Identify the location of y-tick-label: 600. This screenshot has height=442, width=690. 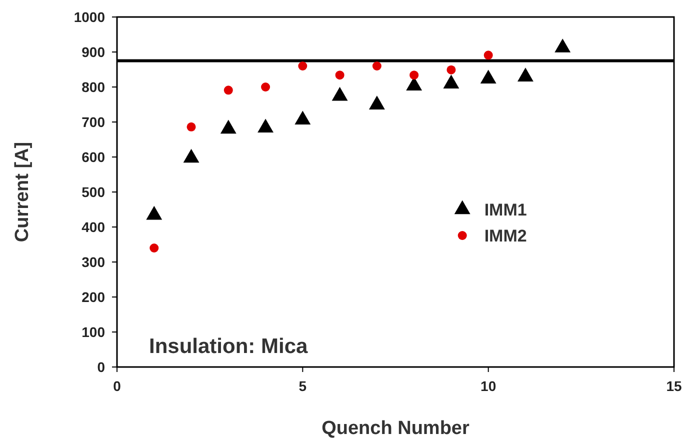
(94, 156).